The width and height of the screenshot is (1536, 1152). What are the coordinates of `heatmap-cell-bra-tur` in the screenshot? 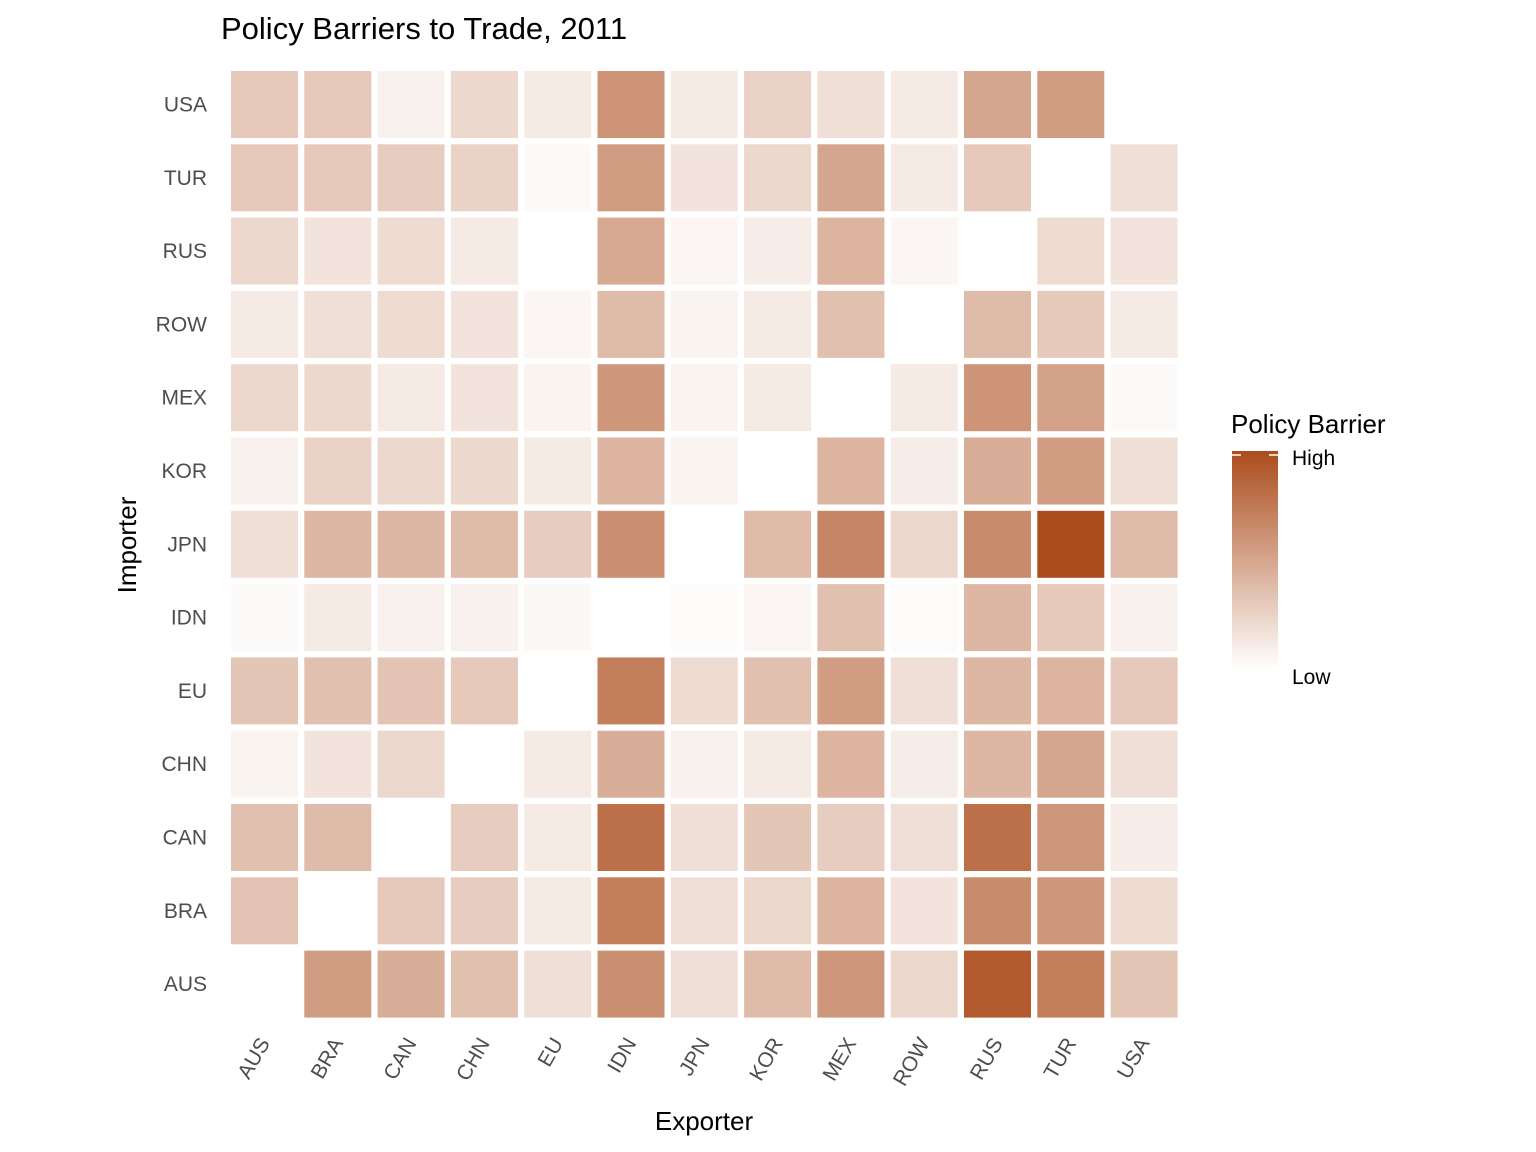 It's located at (1071, 911).